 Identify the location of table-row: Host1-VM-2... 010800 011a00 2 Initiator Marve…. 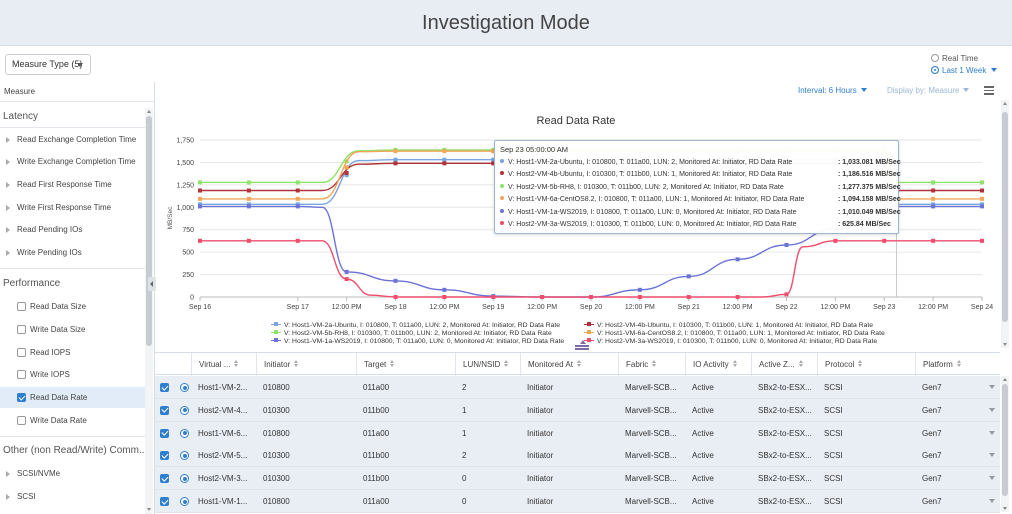
(577, 387).